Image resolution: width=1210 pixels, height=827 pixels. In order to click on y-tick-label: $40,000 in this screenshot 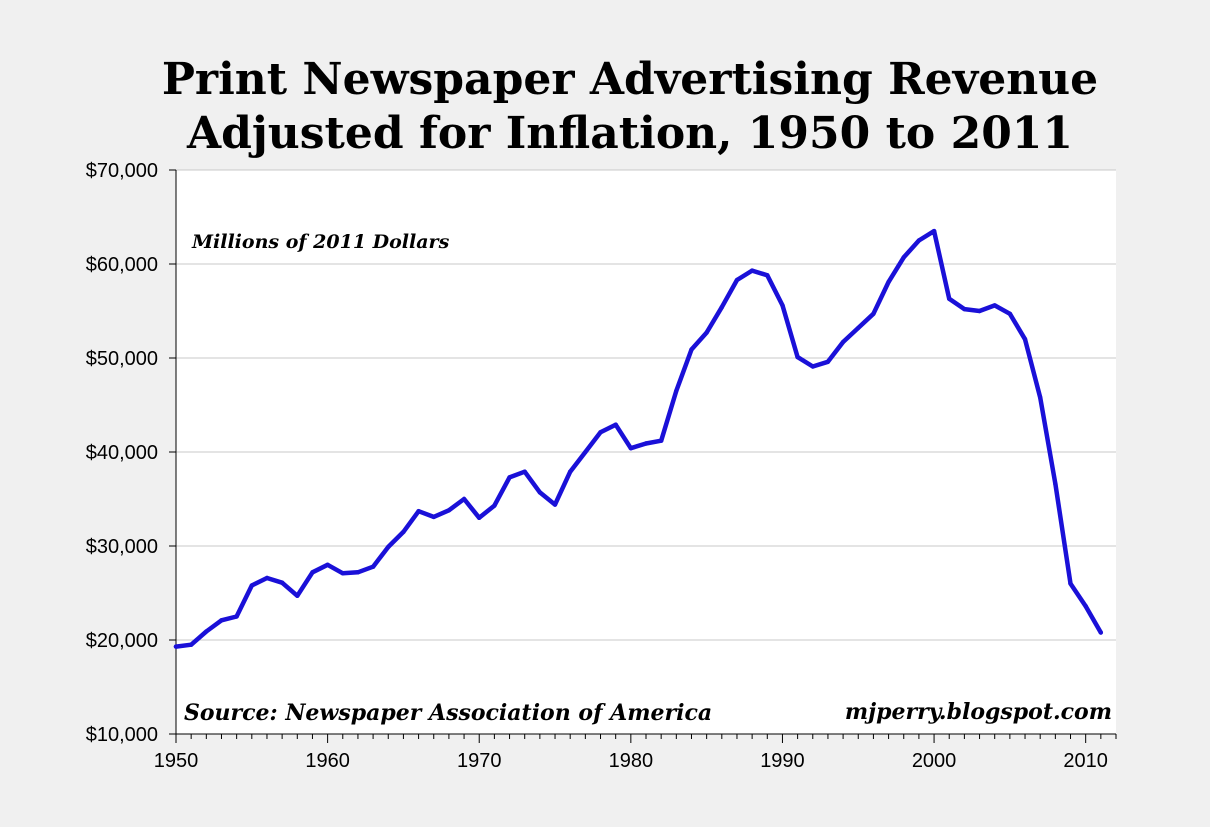, I will do `click(122, 453)`.